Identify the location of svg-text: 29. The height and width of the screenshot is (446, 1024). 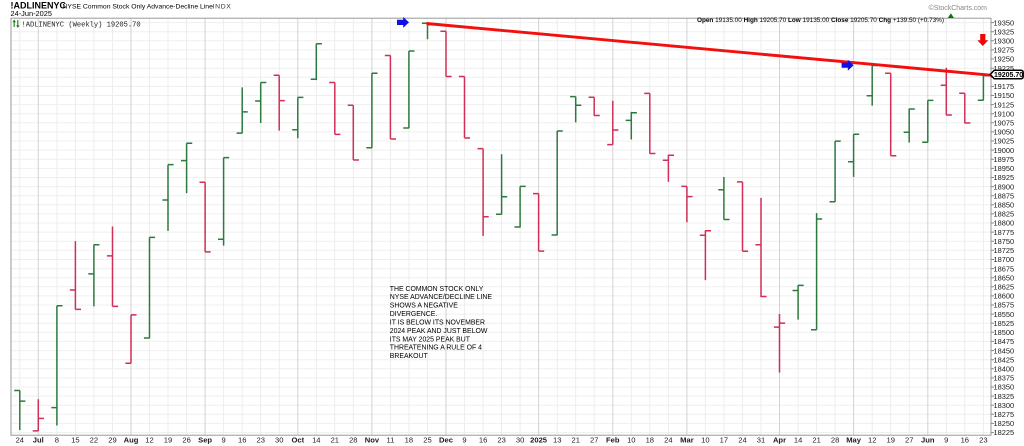
(112, 440).